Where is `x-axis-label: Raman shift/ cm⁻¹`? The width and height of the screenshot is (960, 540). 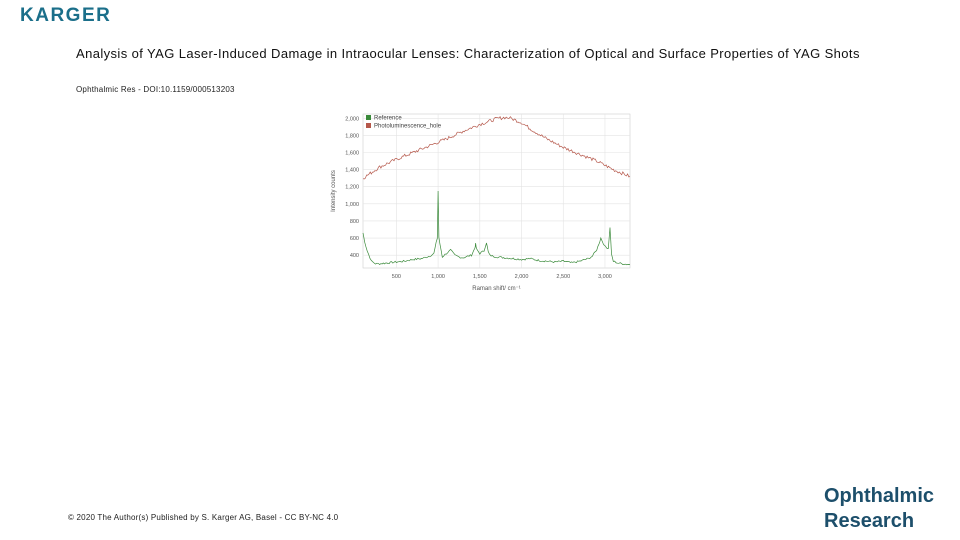 x-axis-label: Raman shift/ cm⁻¹ is located at coordinates (496, 289).